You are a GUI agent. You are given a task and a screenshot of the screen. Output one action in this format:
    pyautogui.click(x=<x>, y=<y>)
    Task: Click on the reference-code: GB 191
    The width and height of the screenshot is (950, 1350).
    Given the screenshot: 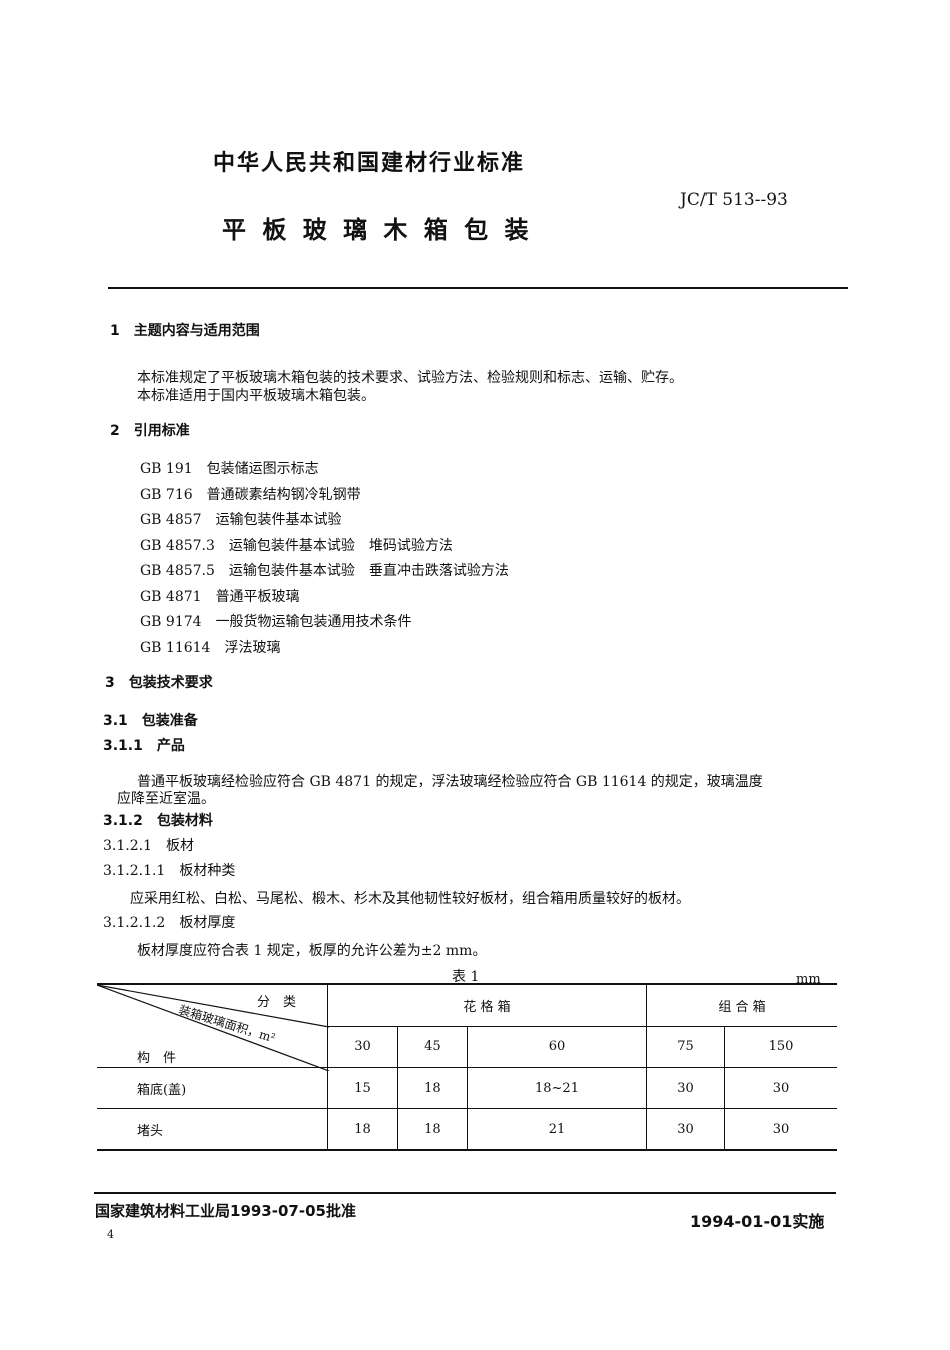 What is the action you would take?
    pyautogui.click(x=166, y=469)
    